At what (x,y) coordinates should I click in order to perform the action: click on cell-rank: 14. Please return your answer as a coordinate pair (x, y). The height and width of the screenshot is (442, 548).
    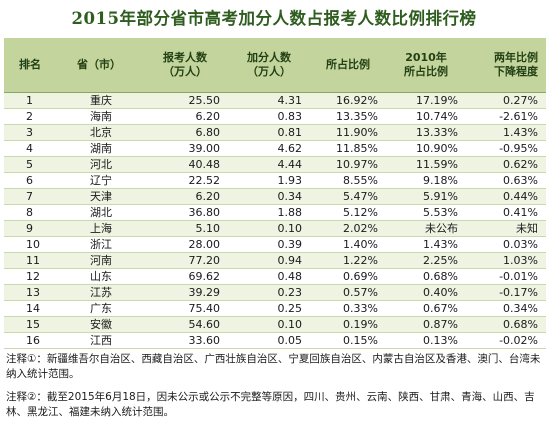
    Looking at the image, I should click on (30, 308).